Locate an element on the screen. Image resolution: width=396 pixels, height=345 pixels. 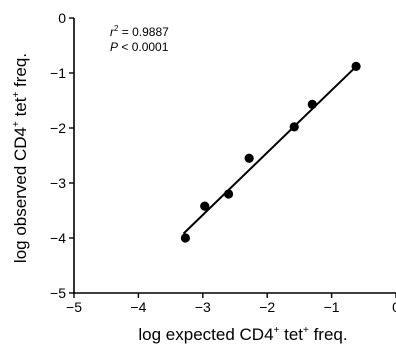
x-axis-title-sup-1: + is located at coordinates (277, 330).